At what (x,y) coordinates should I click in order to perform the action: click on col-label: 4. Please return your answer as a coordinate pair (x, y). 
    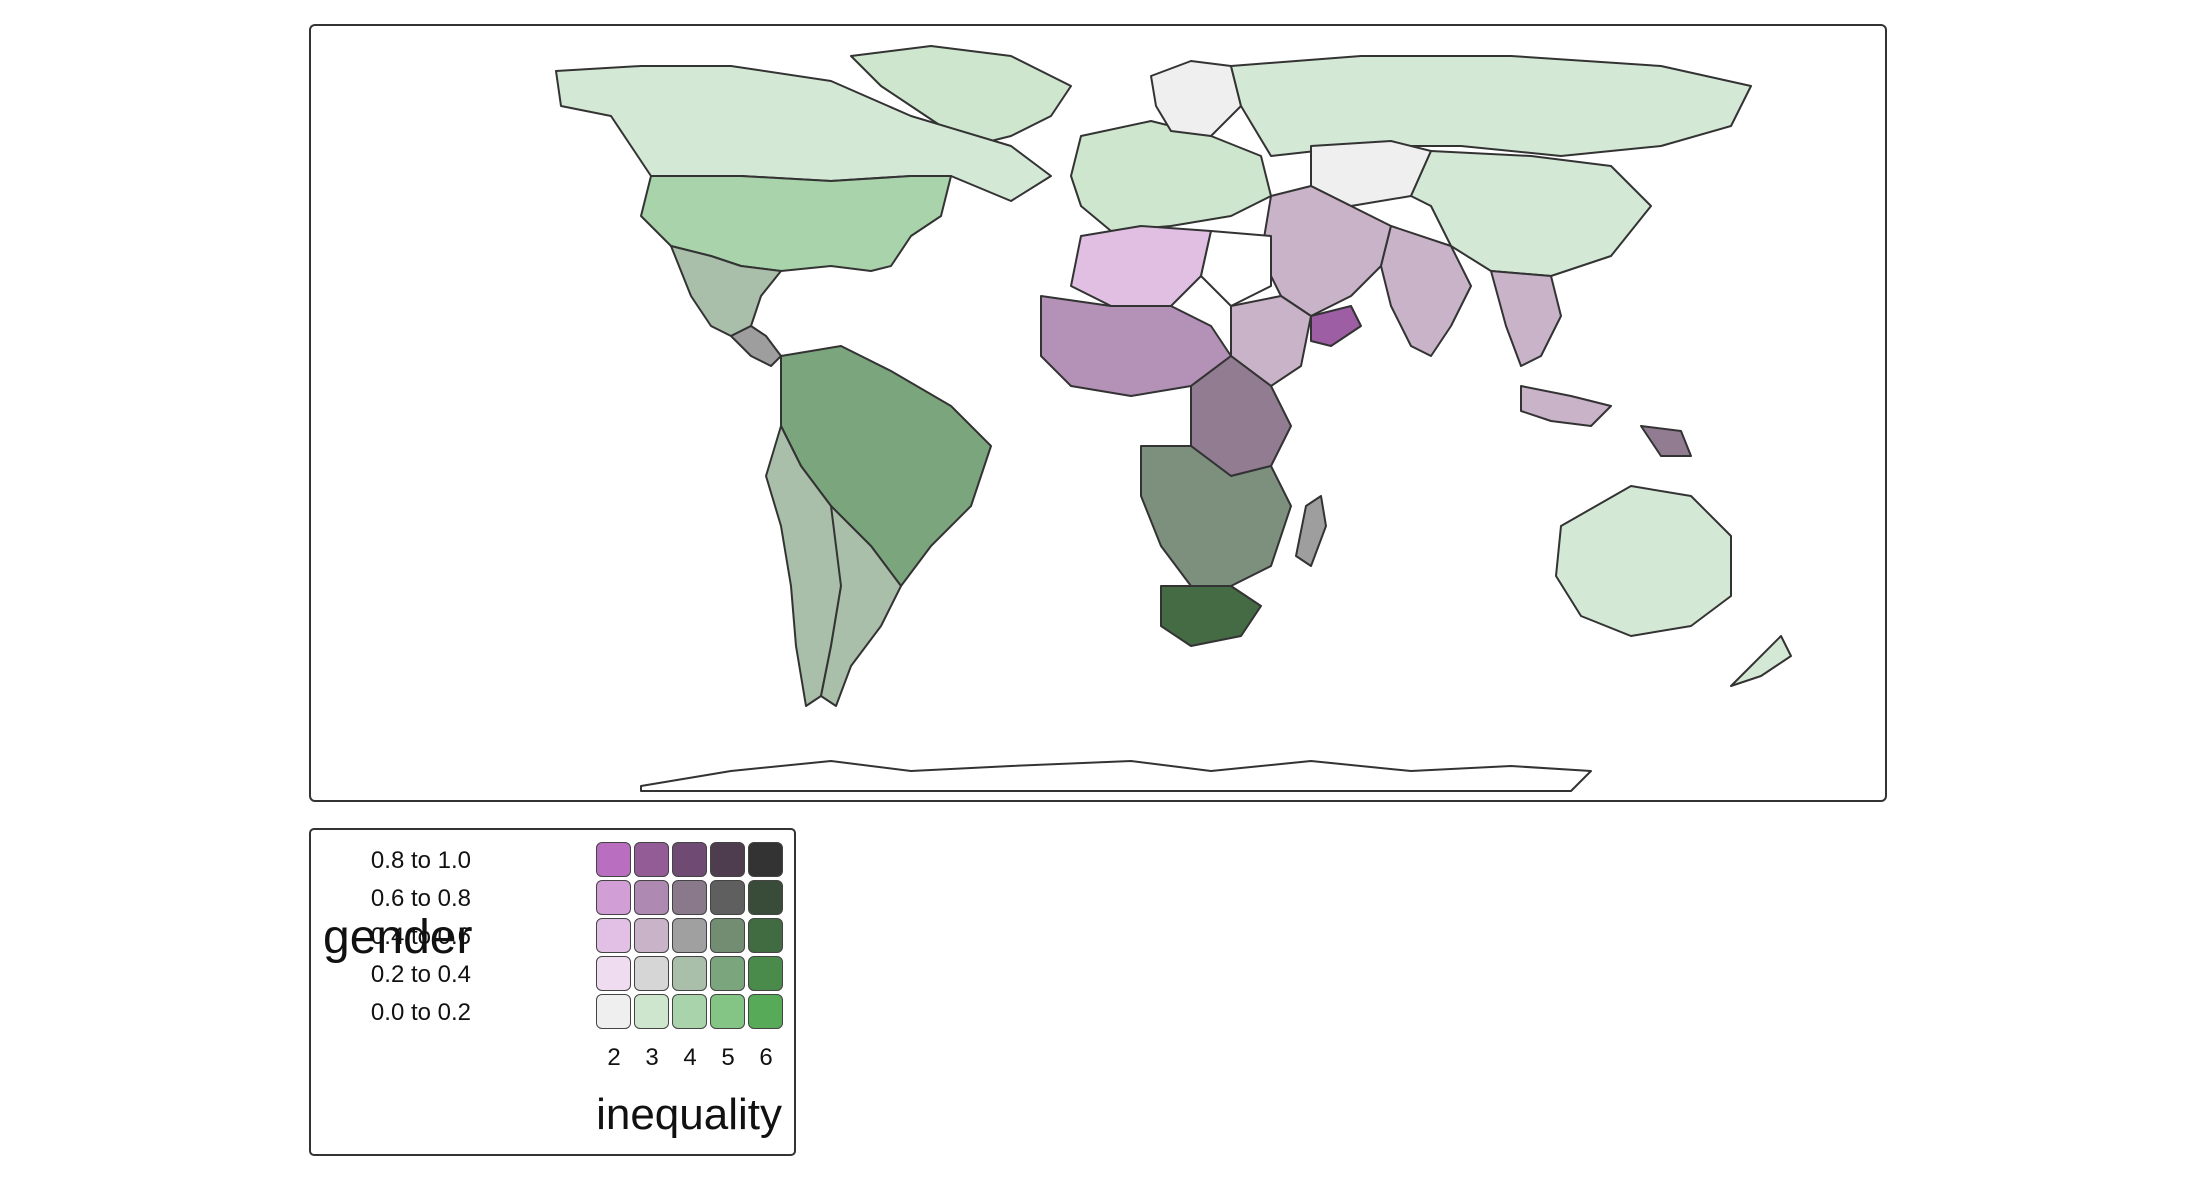
    Looking at the image, I should click on (690, 1057).